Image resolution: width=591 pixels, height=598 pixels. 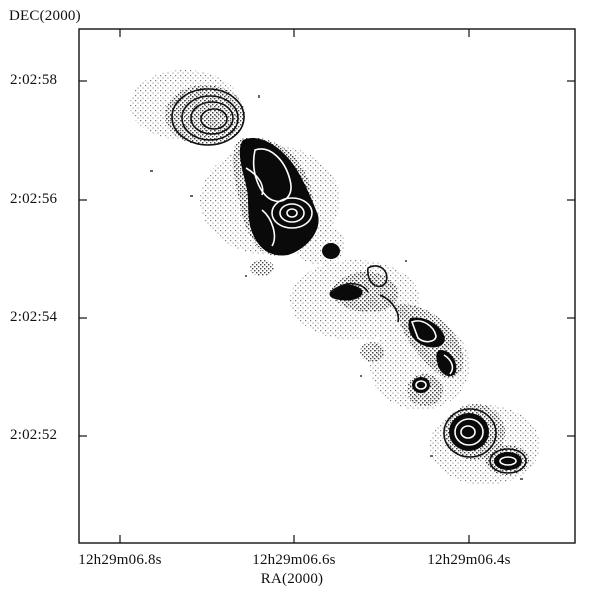 What do you see at coordinates (292, 579) in the screenshot?
I see `x-axis-title: RA(2000)` at bounding box center [292, 579].